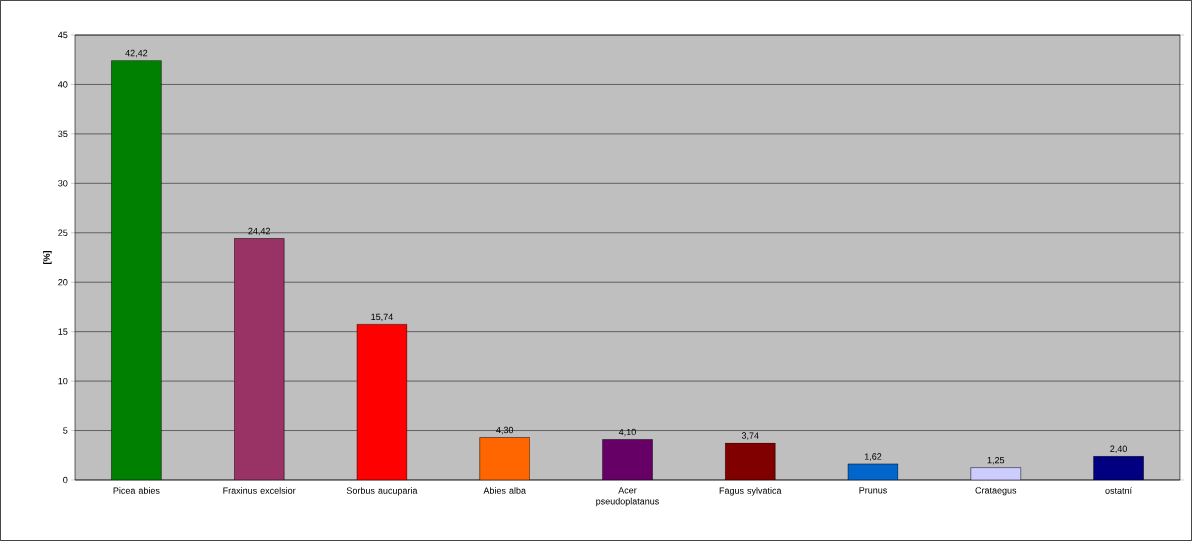 This screenshot has width=1192, height=541. Describe the element at coordinates (65, 430) in the screenshot. I see `y-tick-label: 5` at that location.